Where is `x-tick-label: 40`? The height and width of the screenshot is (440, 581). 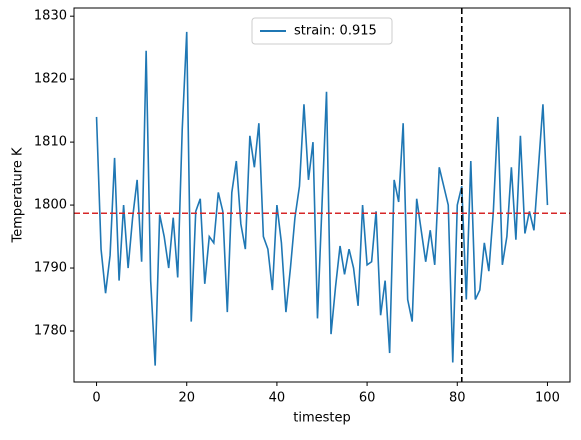
x-tick-label: 40 is located at coordinates (277, 398).